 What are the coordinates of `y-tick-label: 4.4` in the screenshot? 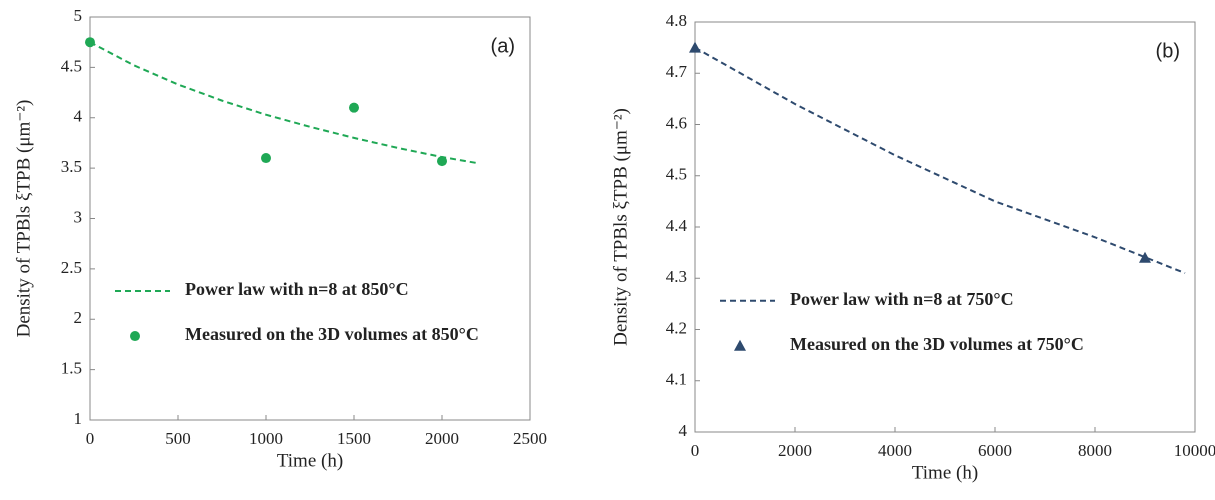 It's located at (677, 225).